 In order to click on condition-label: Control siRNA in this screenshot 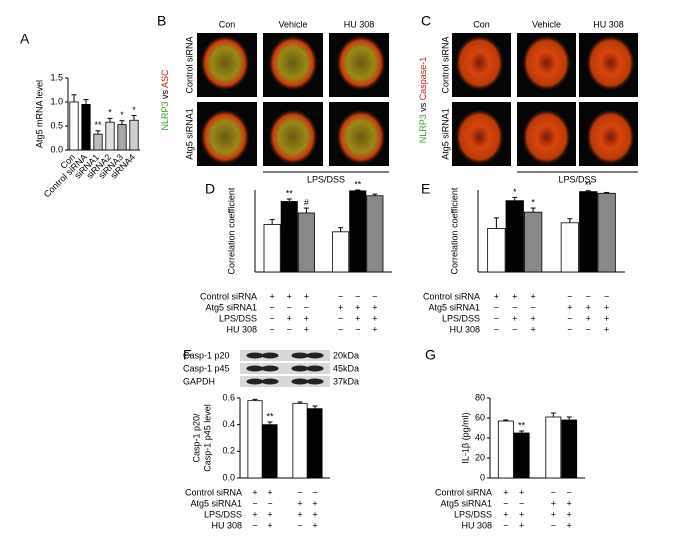, I will do `click(463, 492)`.